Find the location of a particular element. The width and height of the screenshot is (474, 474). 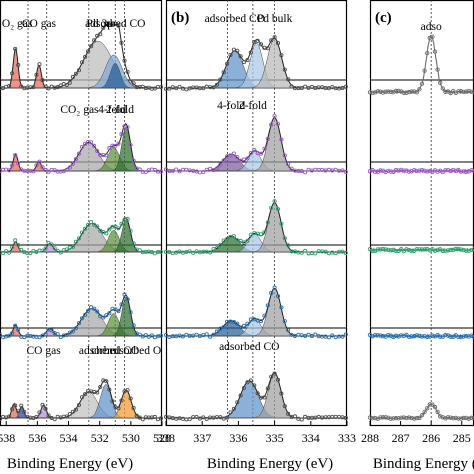

panel-b-xlabel: Binding Energy (eV) is located at coordinates (270, 464).